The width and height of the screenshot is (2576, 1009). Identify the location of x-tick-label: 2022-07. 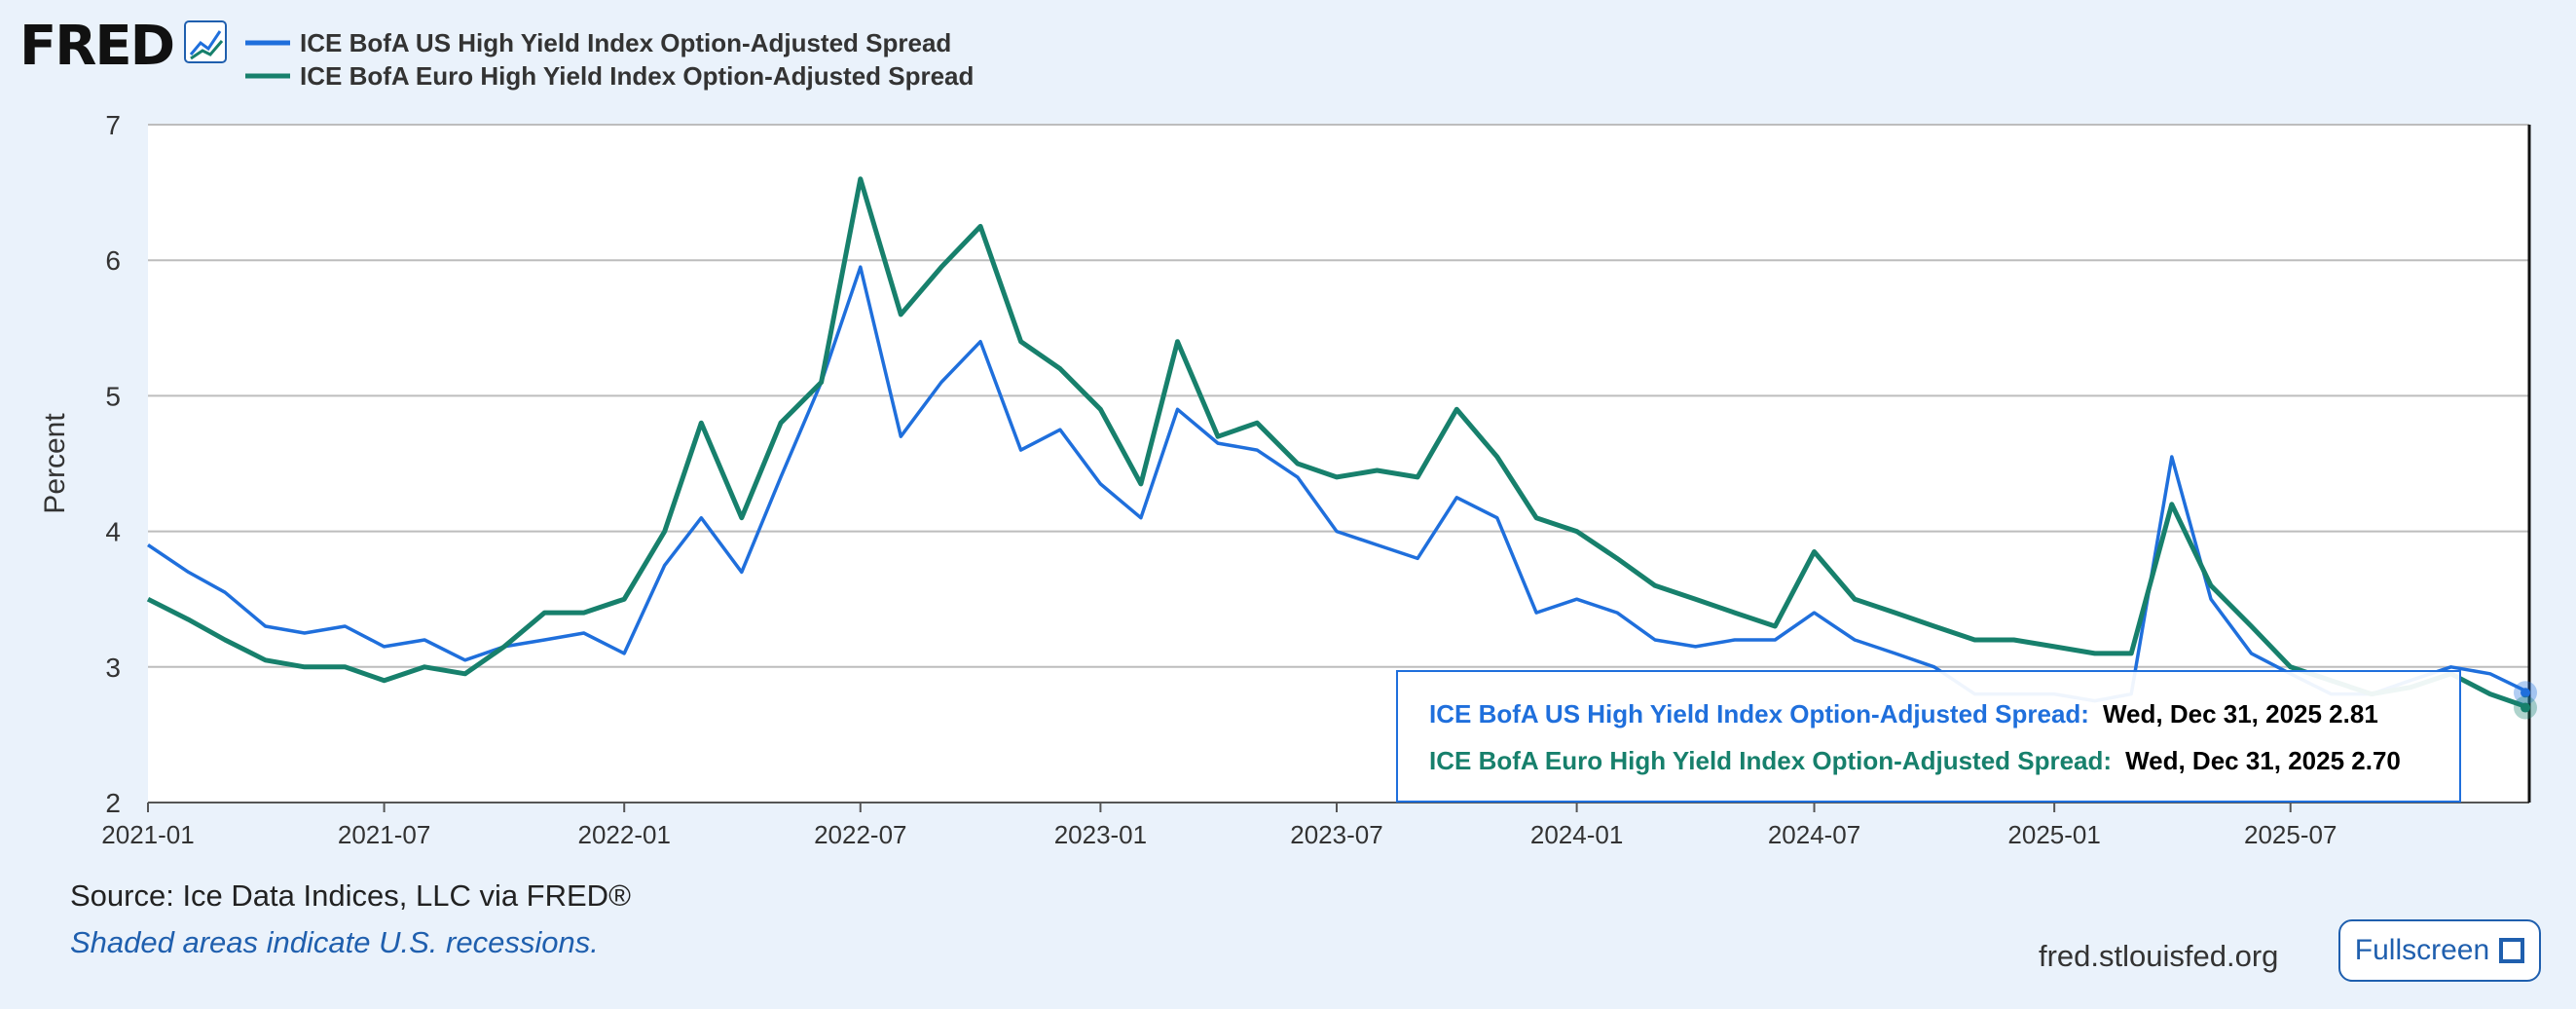
(860, 834).